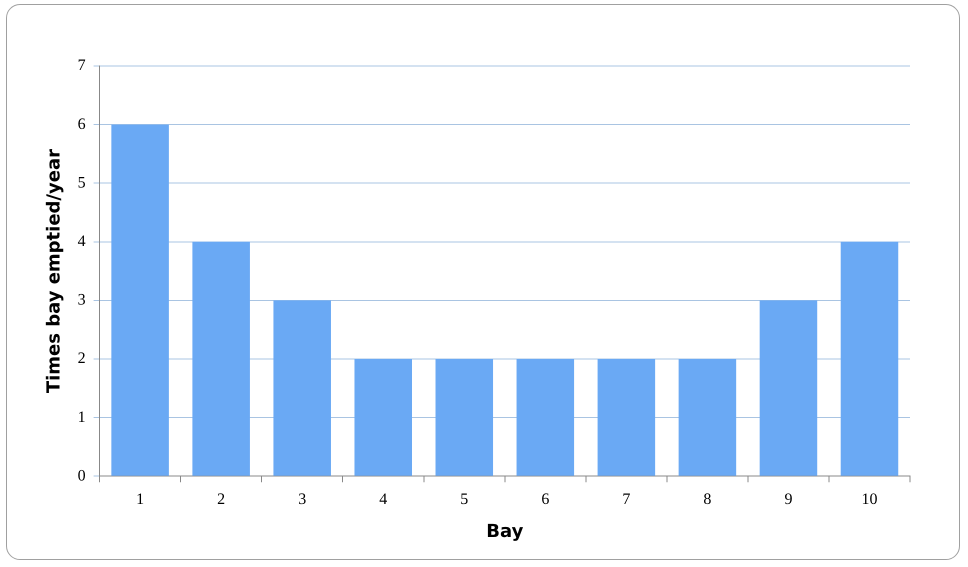 This screenshot has height=567, width=968. I want to click on x-tick-label: 10, so click(869, 499).